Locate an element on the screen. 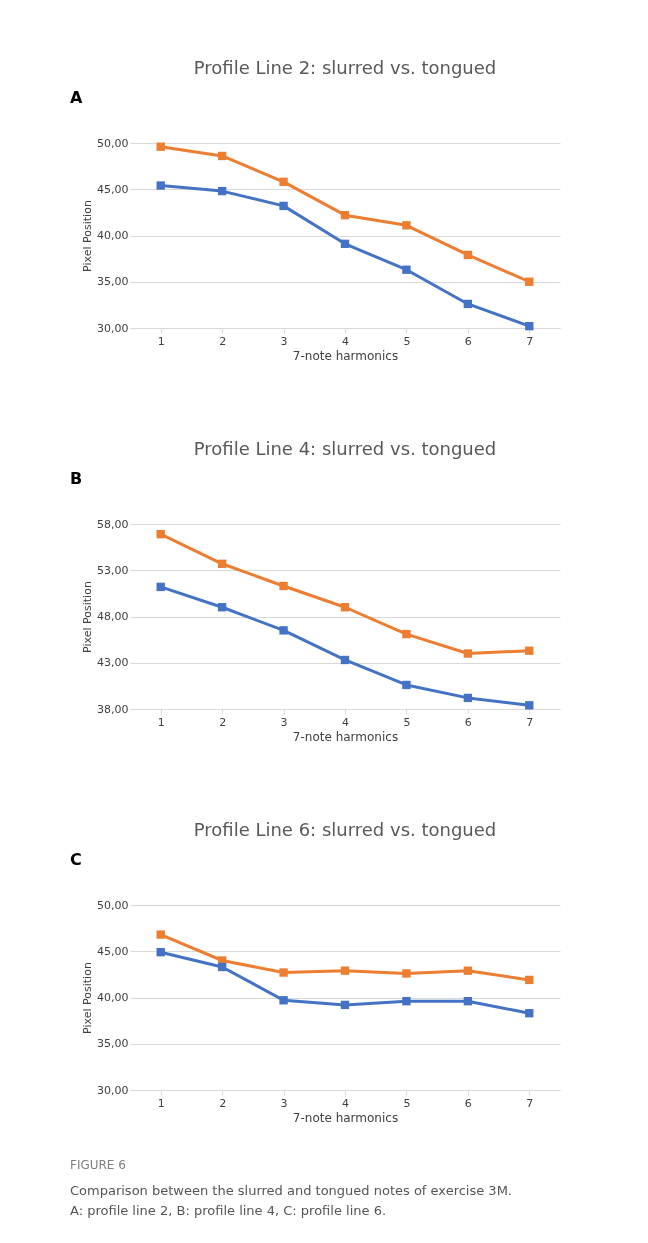 Image resolution: width=648 pixels, height=1243 pixels. y-tick-label: 53,00 is located at coordinates (113, 570).